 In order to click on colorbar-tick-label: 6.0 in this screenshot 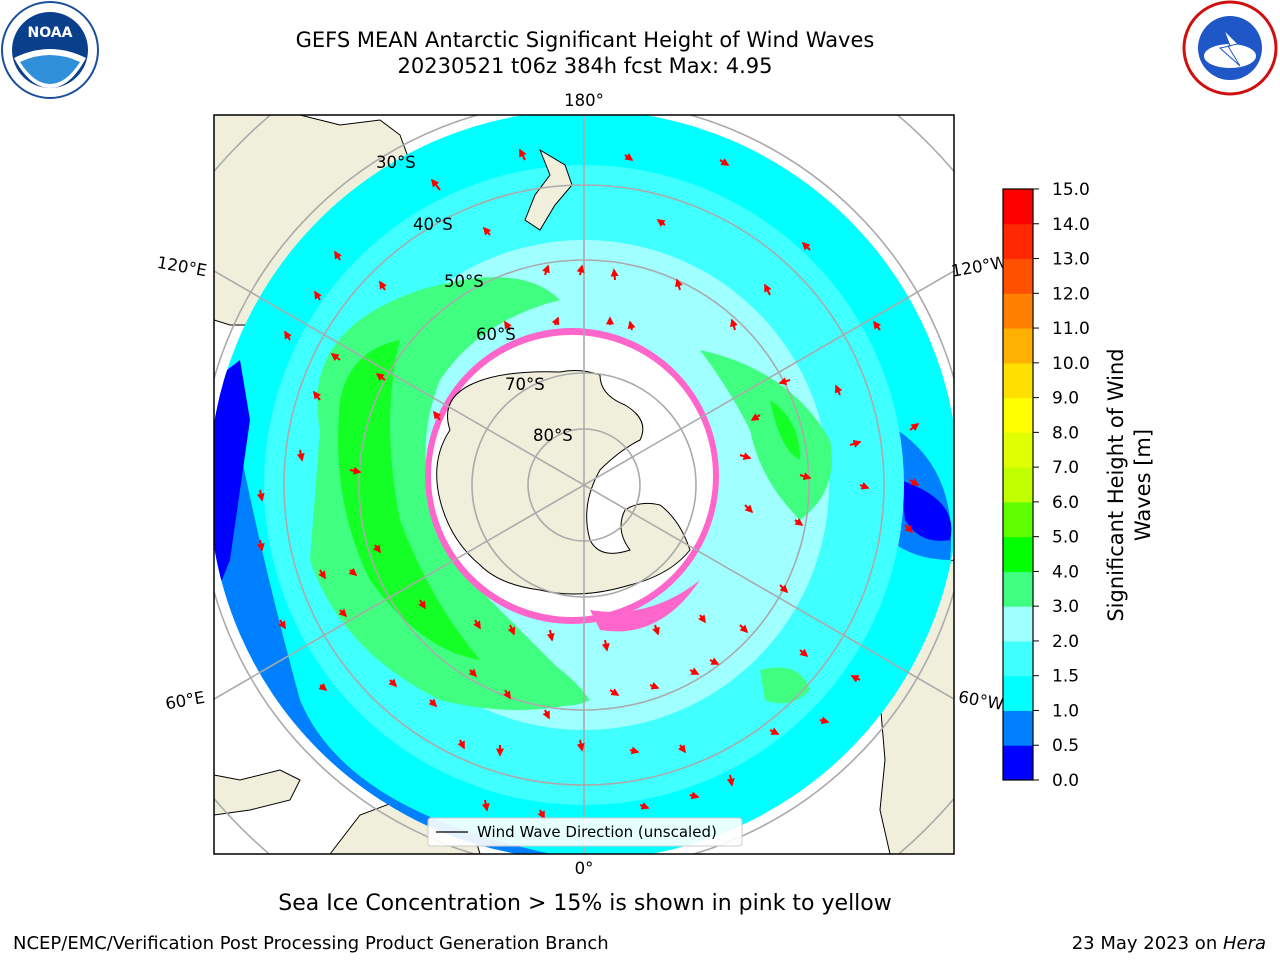, I will do `click(1065, 503)`.